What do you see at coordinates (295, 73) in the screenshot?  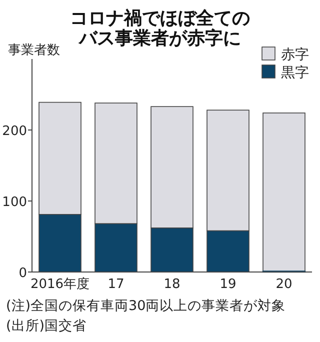 I see `legend-label: 黒字` at bounding box center [295, 73].